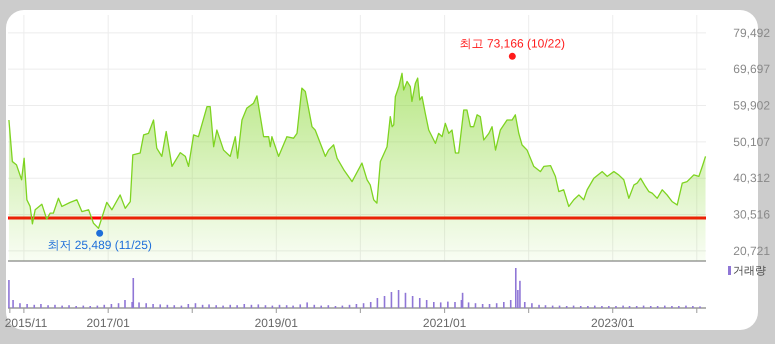 This screenshot has width=775, height=344. I want to click on x-tick-label: 2017/01, so click(108, 323).